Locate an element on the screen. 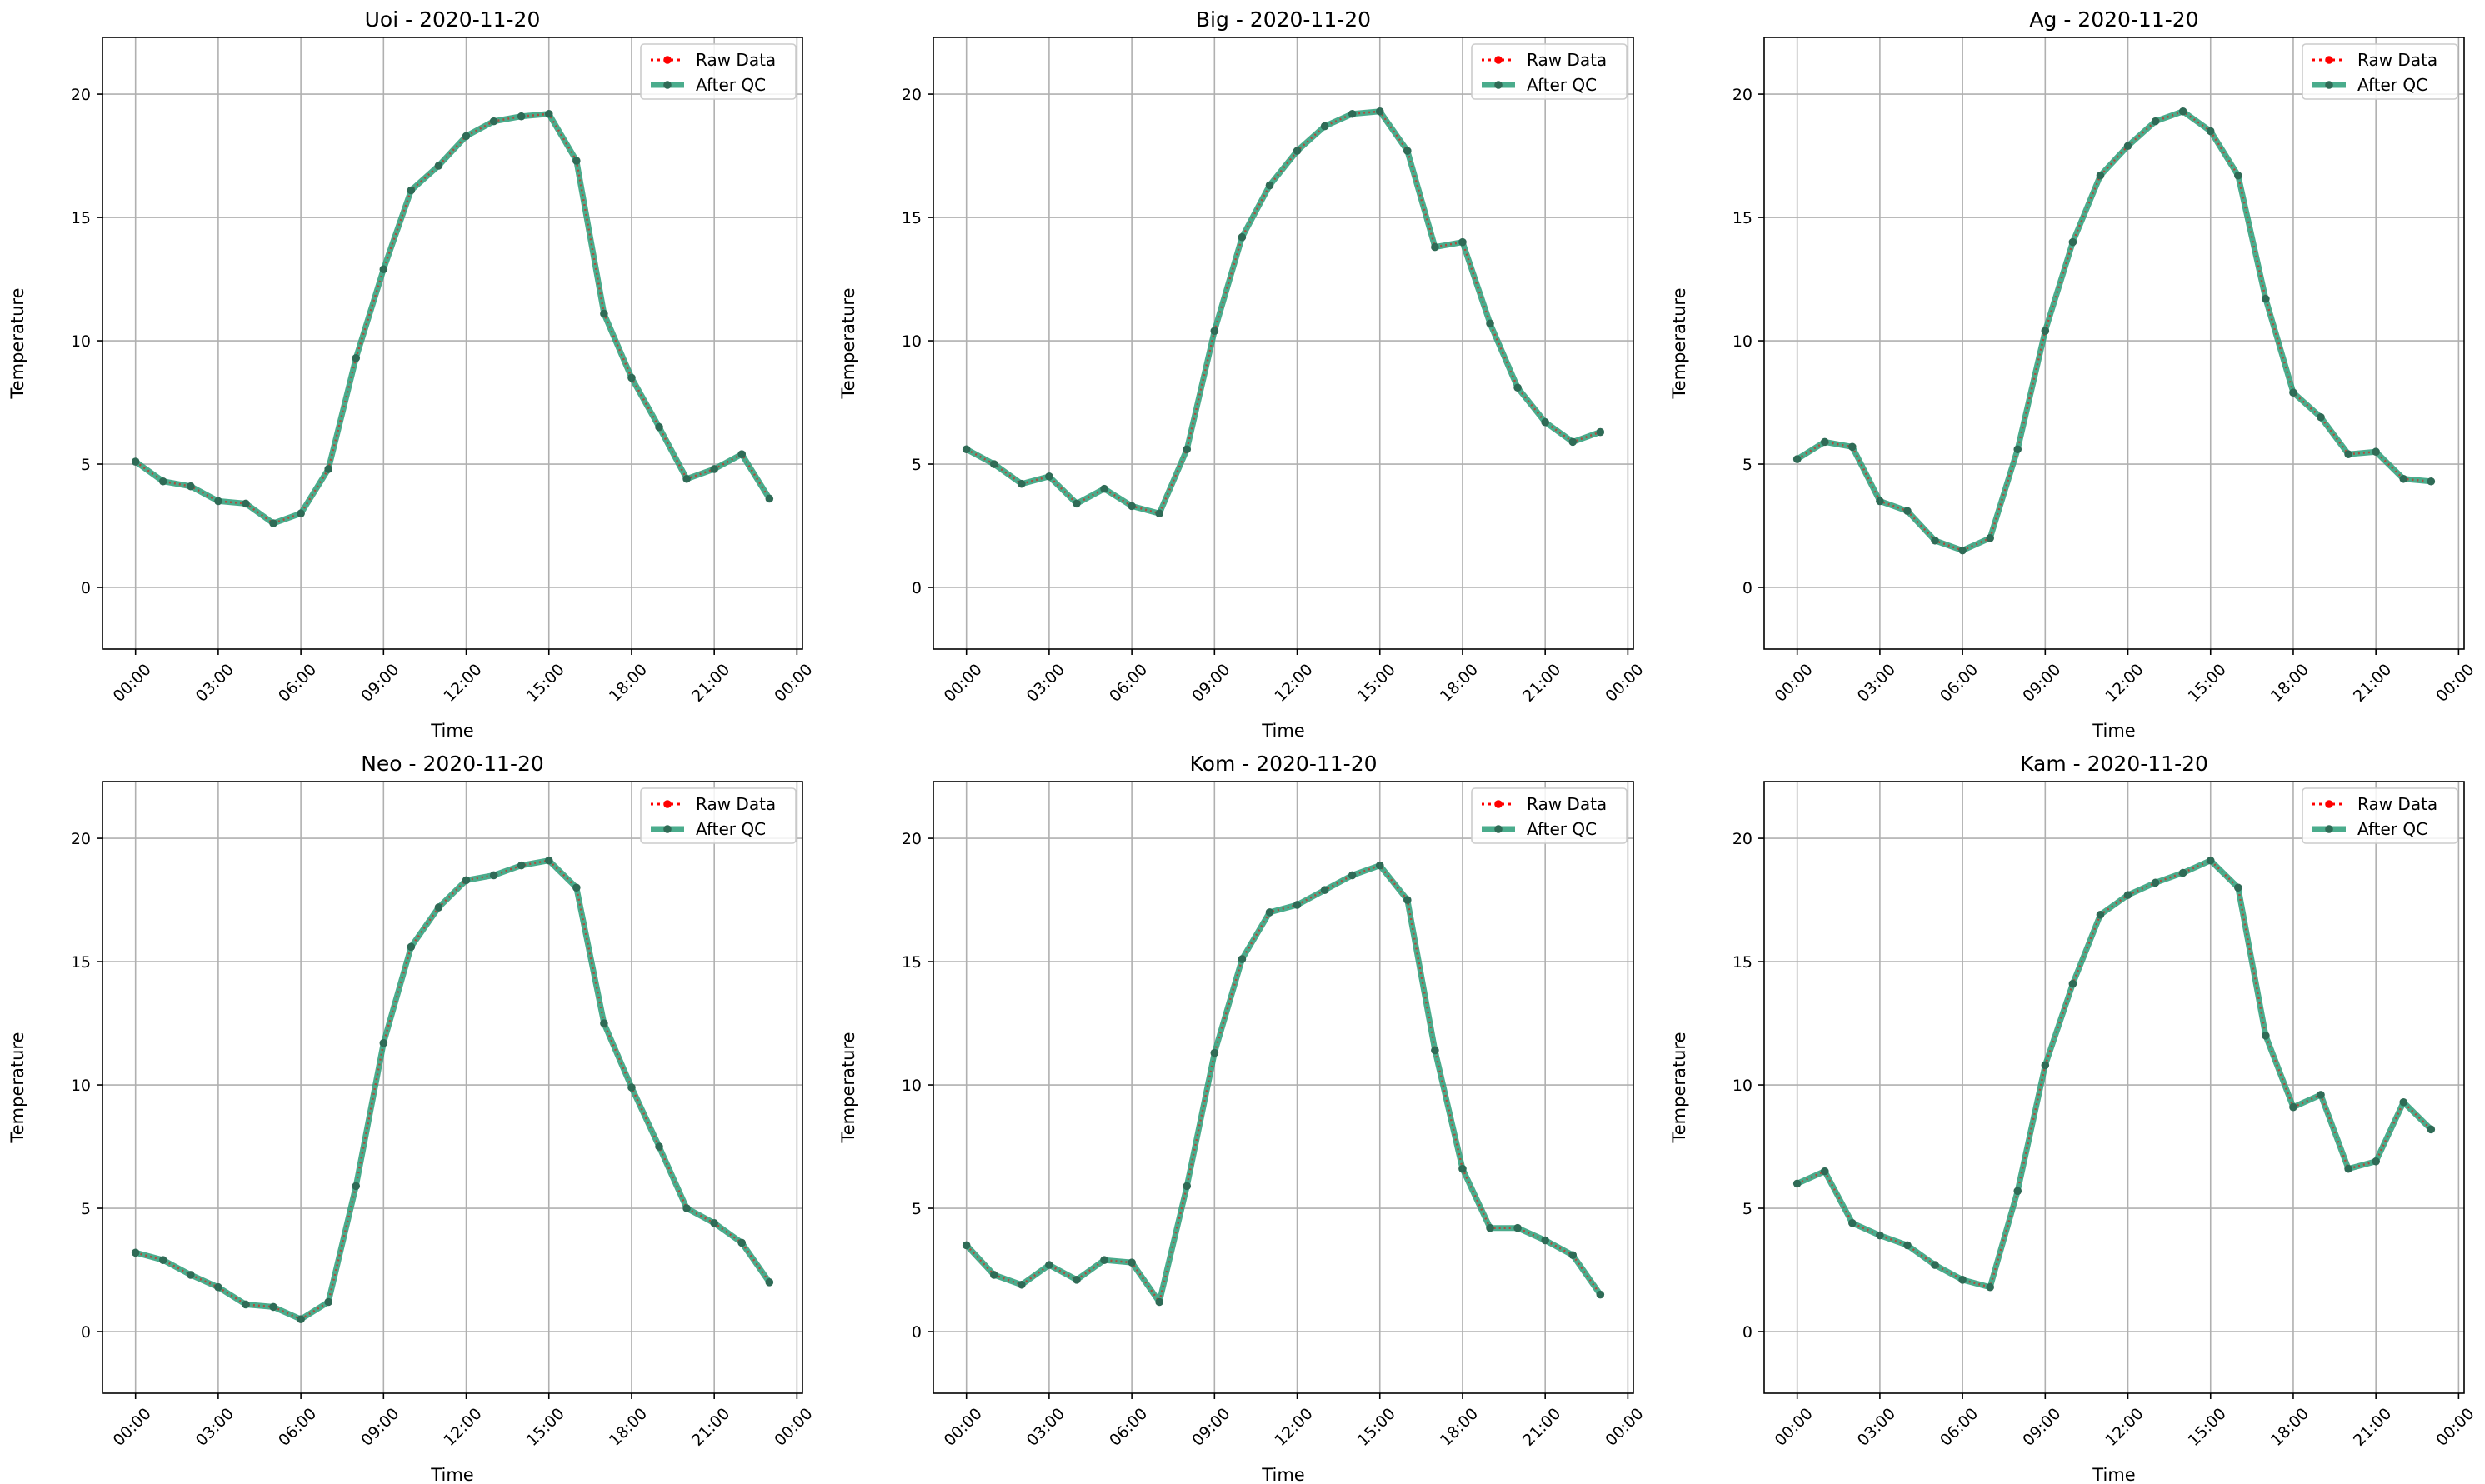  chart-title: Kom - 2020-11-20 is located at coordinates (1284, 764).